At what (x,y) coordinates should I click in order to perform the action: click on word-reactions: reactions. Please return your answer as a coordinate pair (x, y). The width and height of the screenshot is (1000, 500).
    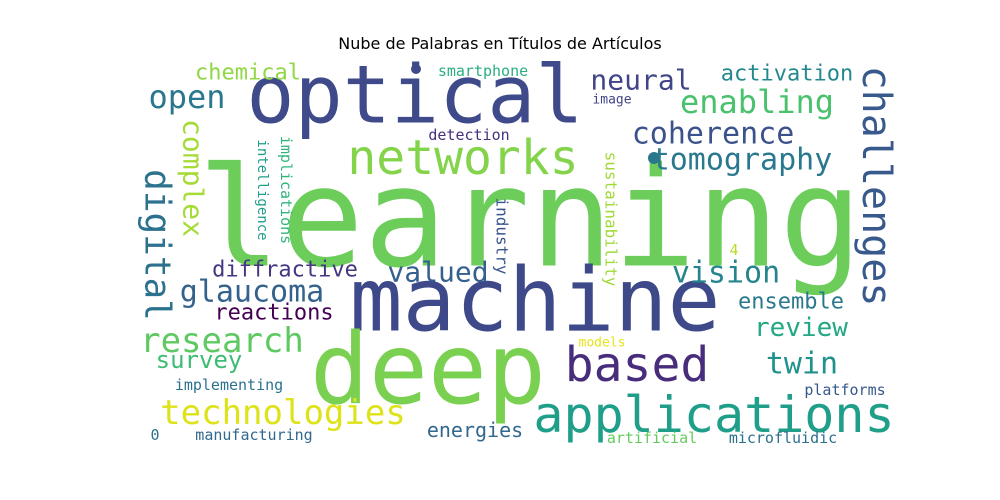
    Looking at the image, I should click on (273, 313).